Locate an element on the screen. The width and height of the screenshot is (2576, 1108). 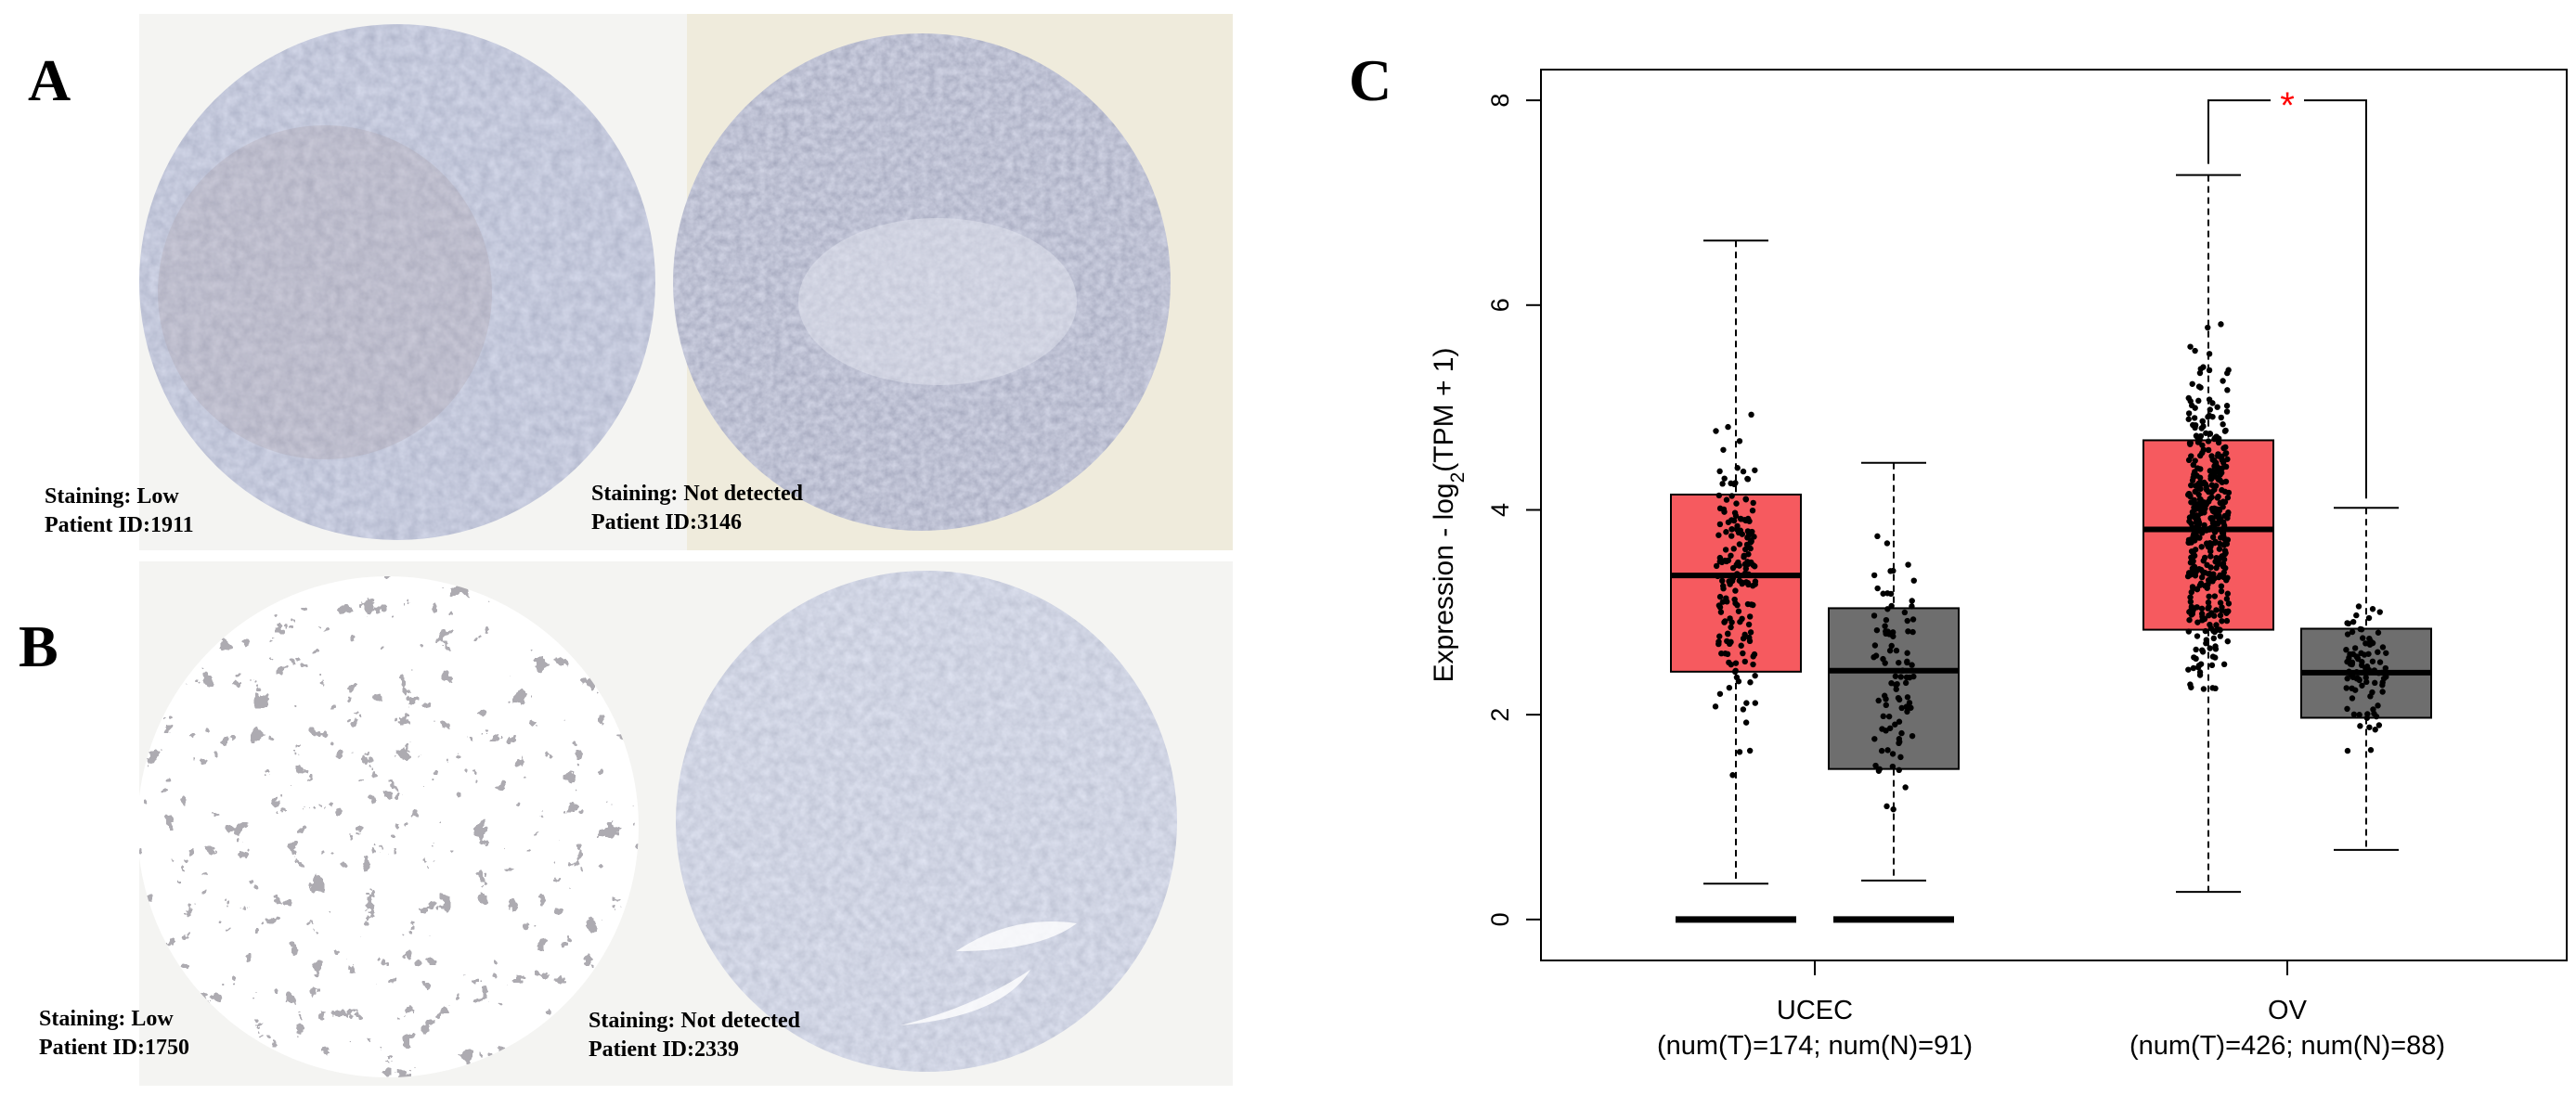
significance-bracket is located at coordinates (2287, 299).